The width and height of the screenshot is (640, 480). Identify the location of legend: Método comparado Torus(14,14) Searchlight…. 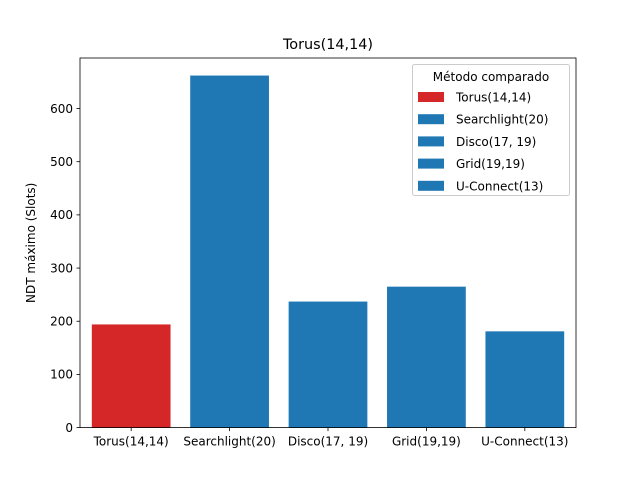
(491, 130).